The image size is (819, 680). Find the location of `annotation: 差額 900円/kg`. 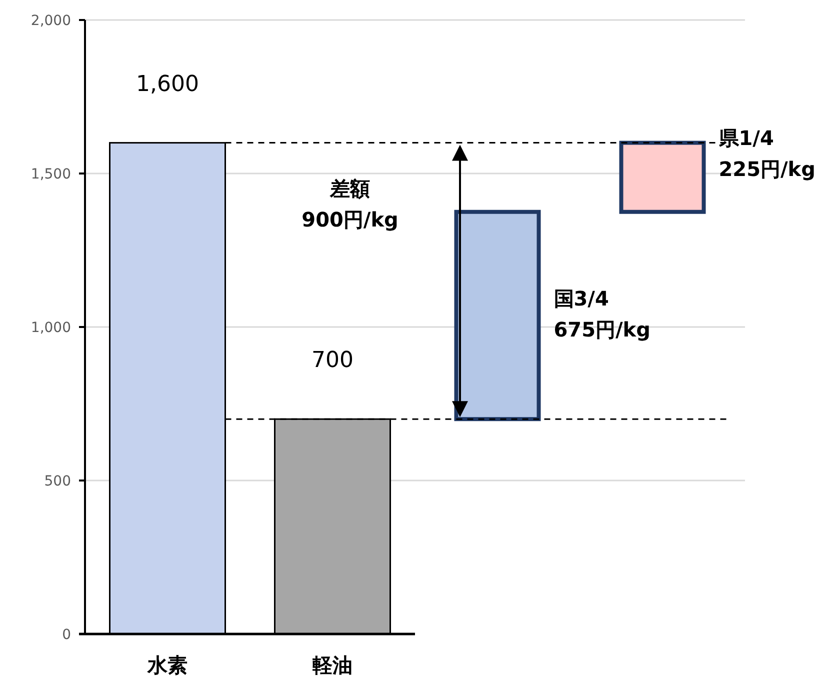

annotation: 差額 900円/kg is located at coordinates (350, 204).